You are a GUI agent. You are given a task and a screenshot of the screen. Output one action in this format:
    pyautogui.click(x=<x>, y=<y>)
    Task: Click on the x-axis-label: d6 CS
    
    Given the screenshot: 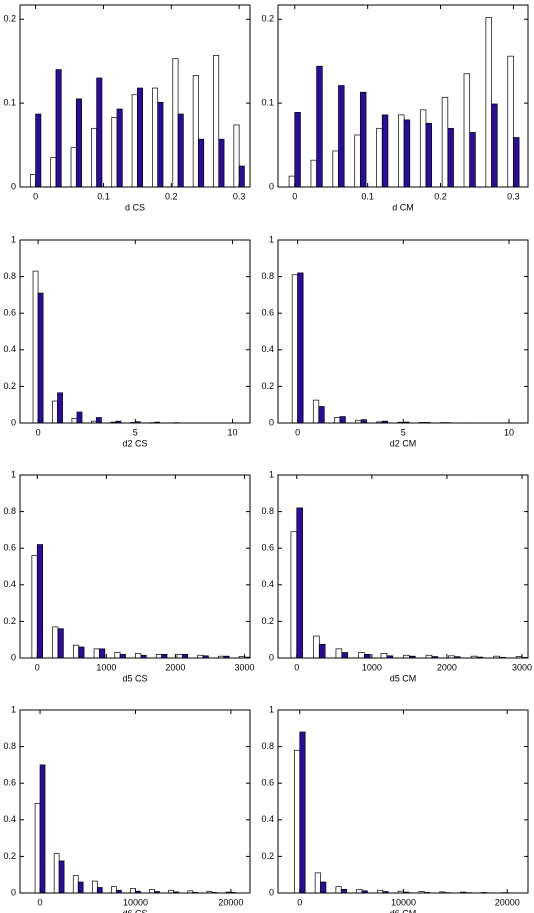 What is the action you would take?
    pyautogui.click(x=134, y=910)
    